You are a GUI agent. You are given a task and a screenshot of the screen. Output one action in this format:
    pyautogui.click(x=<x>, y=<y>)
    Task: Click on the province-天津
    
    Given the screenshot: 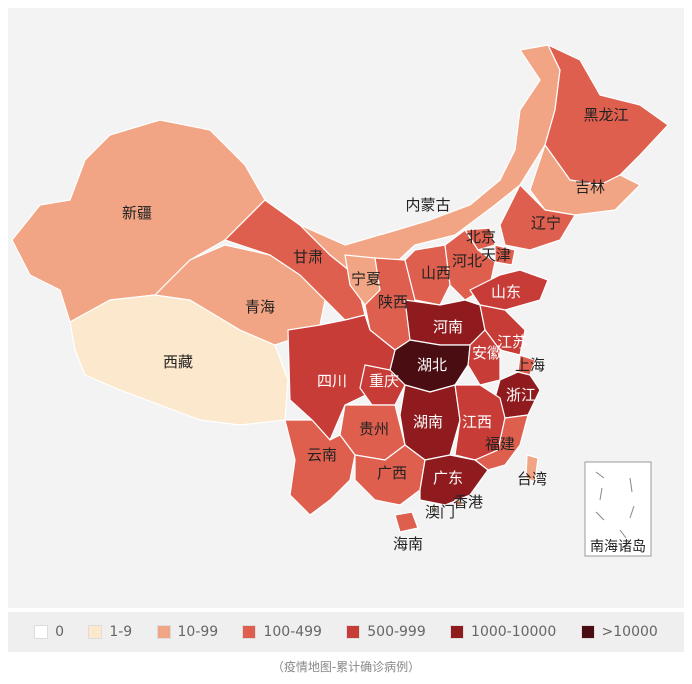 What is the action you would take?
    pyautogui.click(x=505, y=255)
    